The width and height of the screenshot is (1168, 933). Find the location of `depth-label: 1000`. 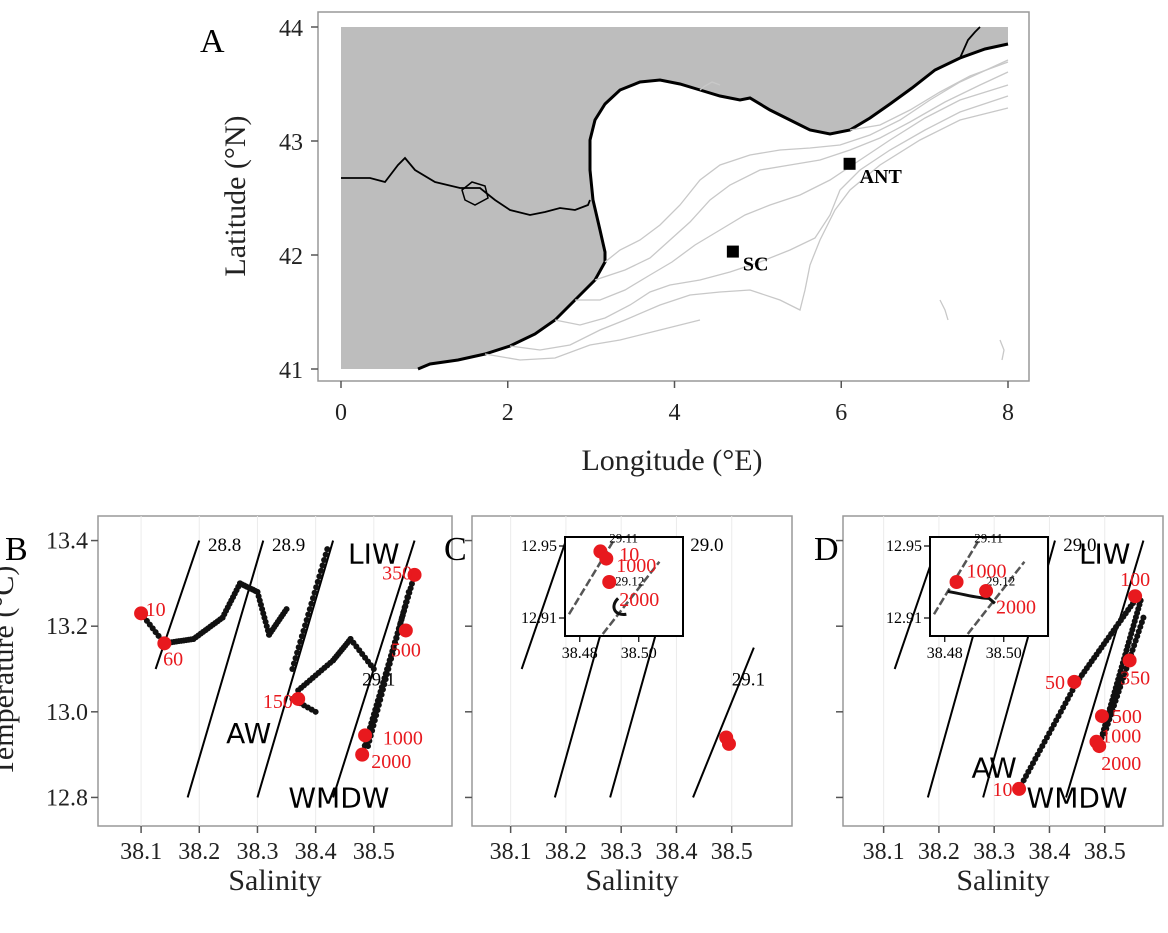

depth-label: 1000 is located at coordinates (1121, 736).